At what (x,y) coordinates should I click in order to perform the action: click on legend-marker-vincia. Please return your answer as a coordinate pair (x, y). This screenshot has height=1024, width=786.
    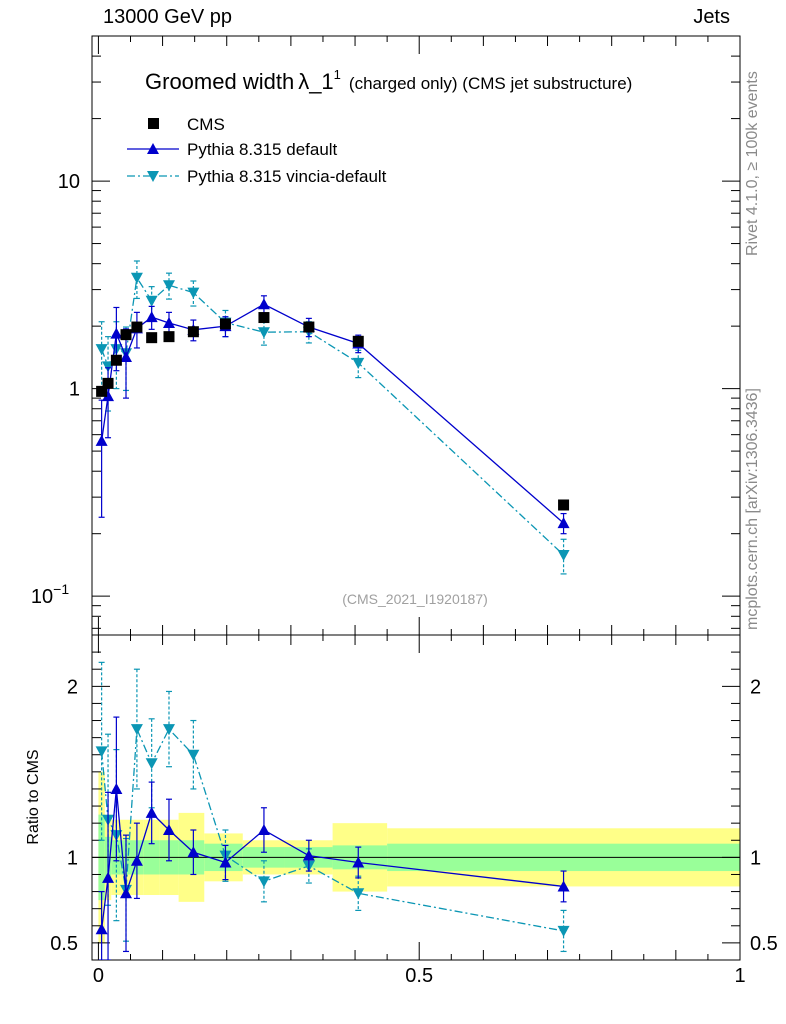
    Looking at the image, I should click on (153, 176).